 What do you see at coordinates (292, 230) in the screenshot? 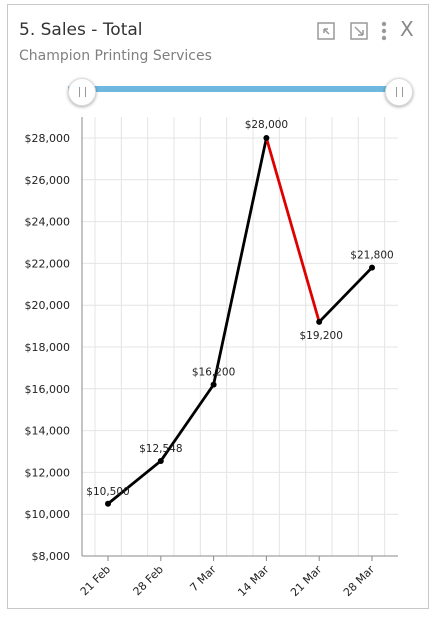
I see `decline-line-segment` at bounding box center [292, 230].